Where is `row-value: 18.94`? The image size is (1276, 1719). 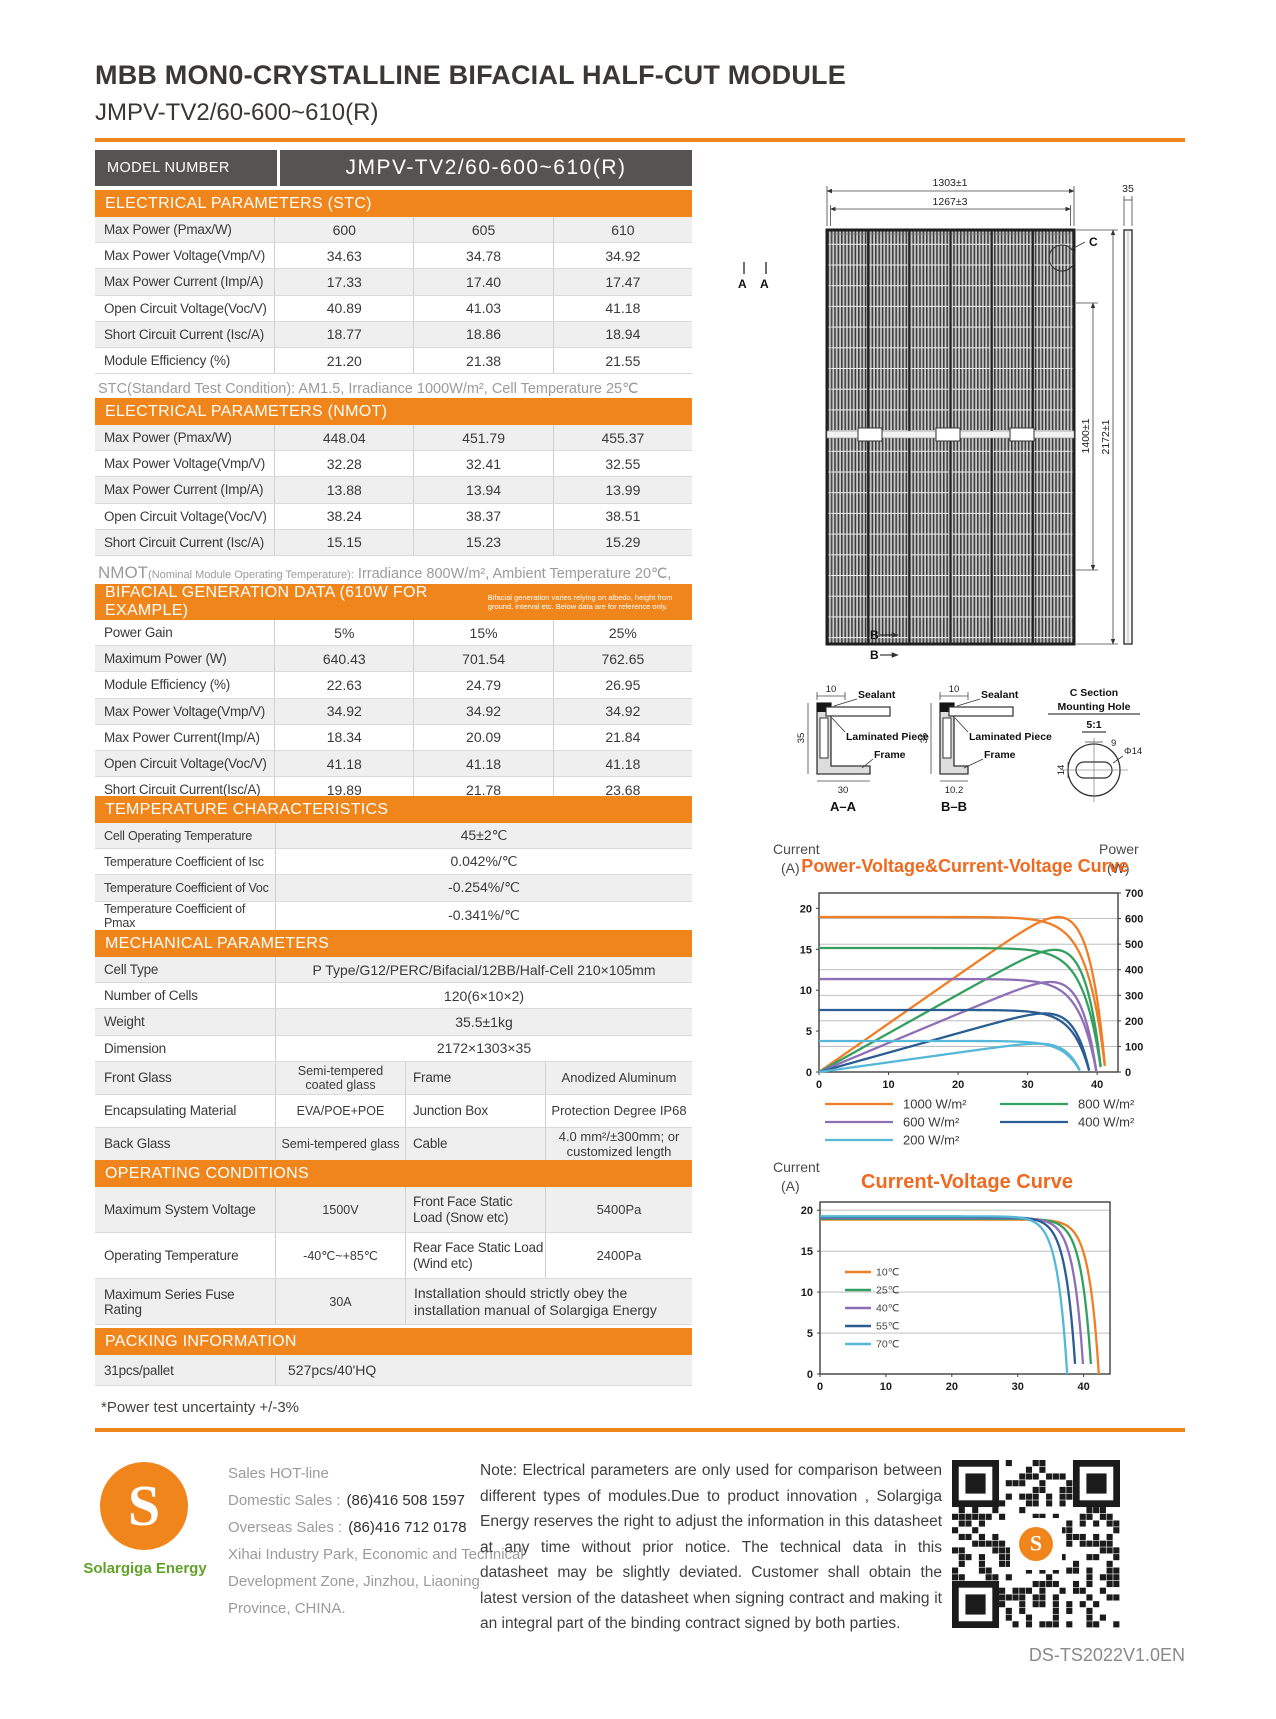
row-value: 18.94 is located at coordinates (622, 334).